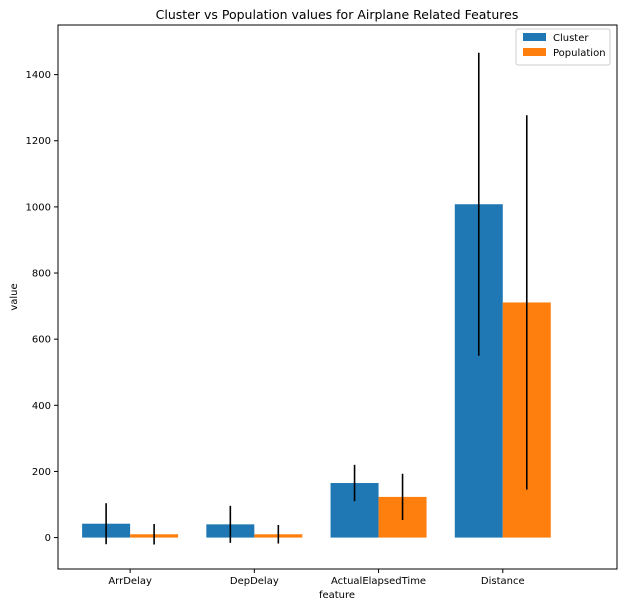  What do you see at coordinates (38, 75) in the screenshot?
I see `y-tick-label: 1400` at bounding box center [38, 75].